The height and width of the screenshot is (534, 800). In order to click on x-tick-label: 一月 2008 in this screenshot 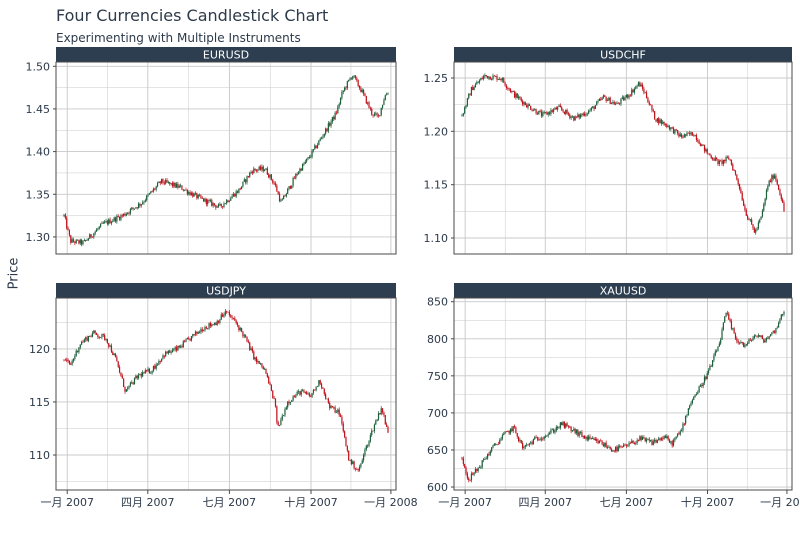, I will do `click(780, 502)`.